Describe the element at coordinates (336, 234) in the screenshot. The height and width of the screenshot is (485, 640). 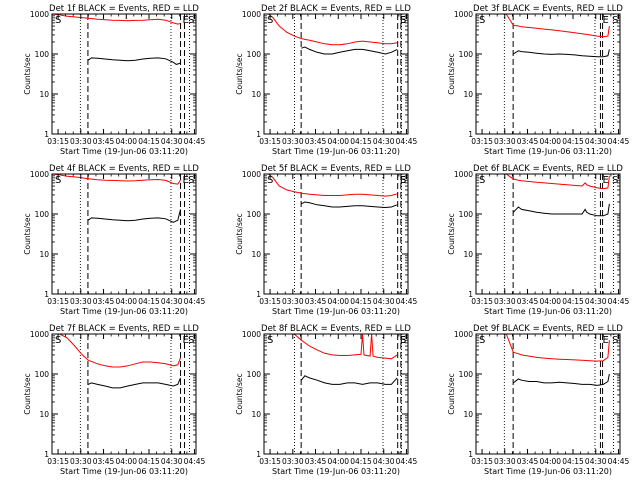
I see `panel-5-plot-frame` at that location.